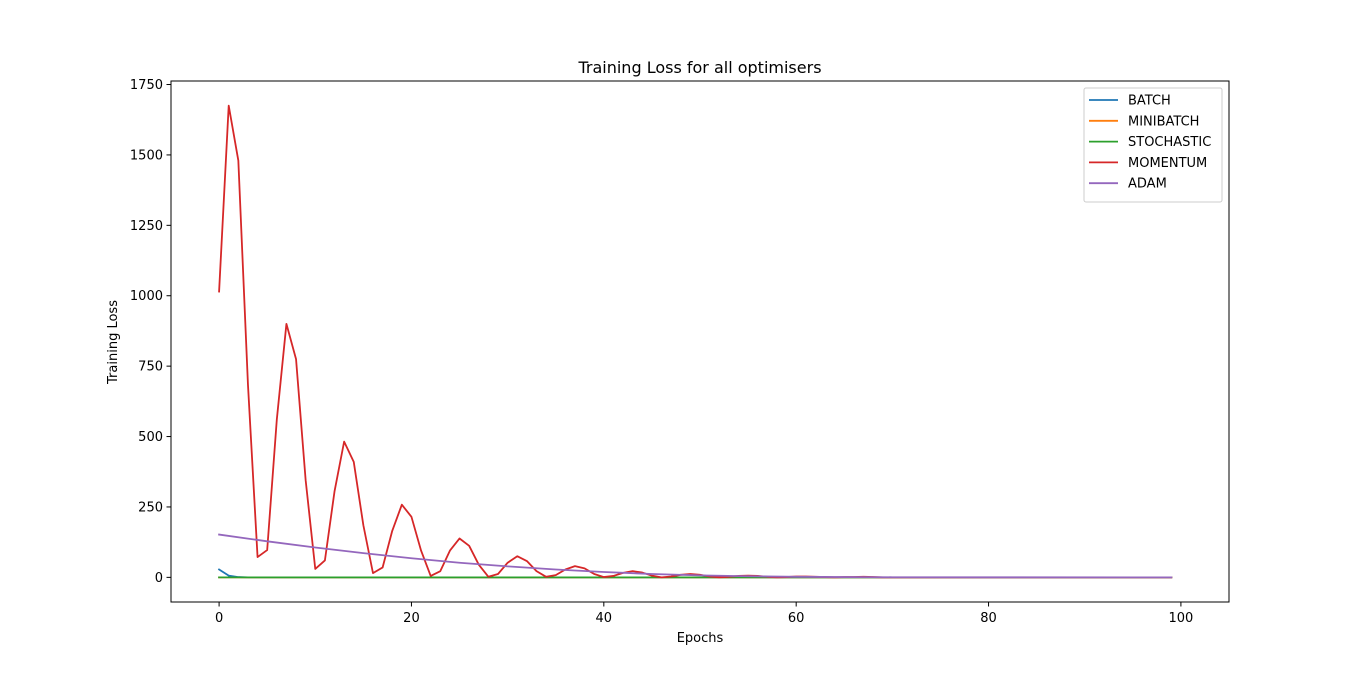 This screenshot has width=1366, height=676. Describe the element at coordinates (150, 507) in the screenshot. I see `y-tick-label: 250` at that location.